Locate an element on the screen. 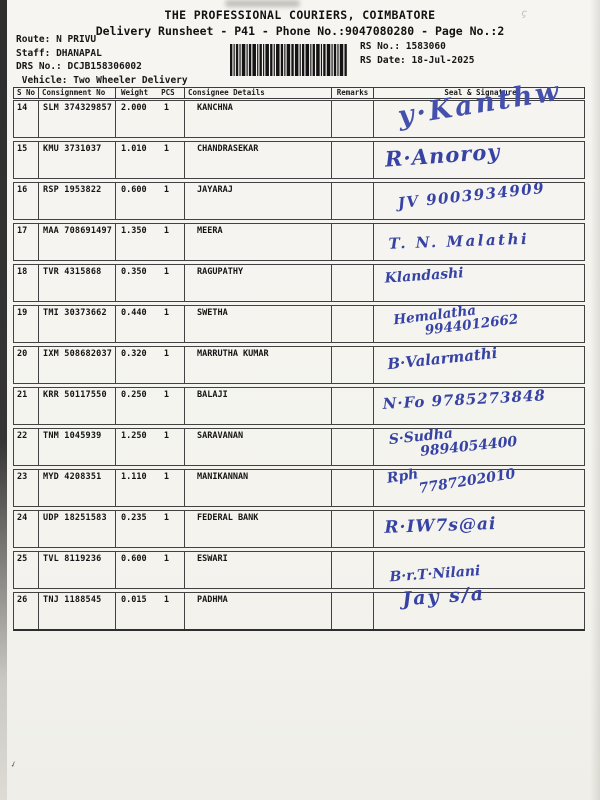  cell-sno: 16 is located at coordinates (26, 201).